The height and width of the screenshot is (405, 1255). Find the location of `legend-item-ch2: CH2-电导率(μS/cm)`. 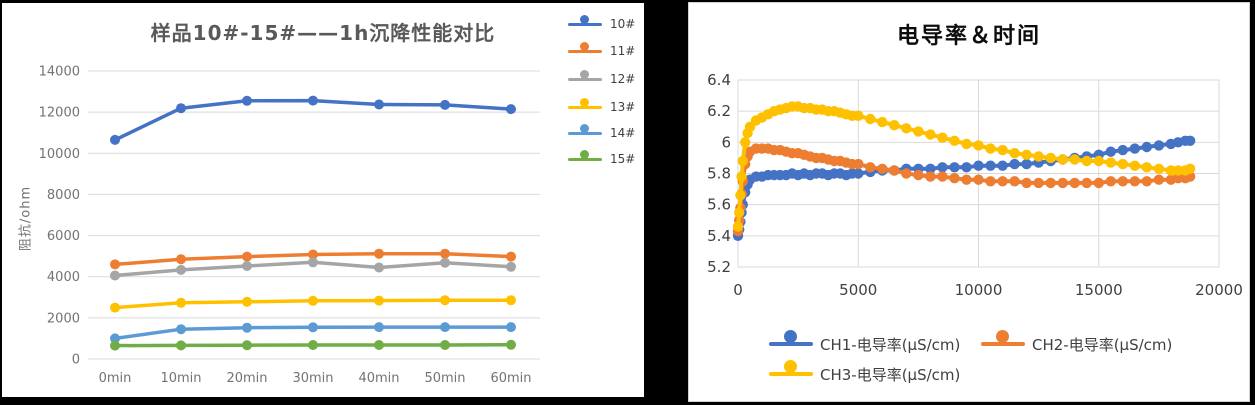

legend-item-ch2: CH2-电导率(μS/cm) is located at coordinates (1076, 341).